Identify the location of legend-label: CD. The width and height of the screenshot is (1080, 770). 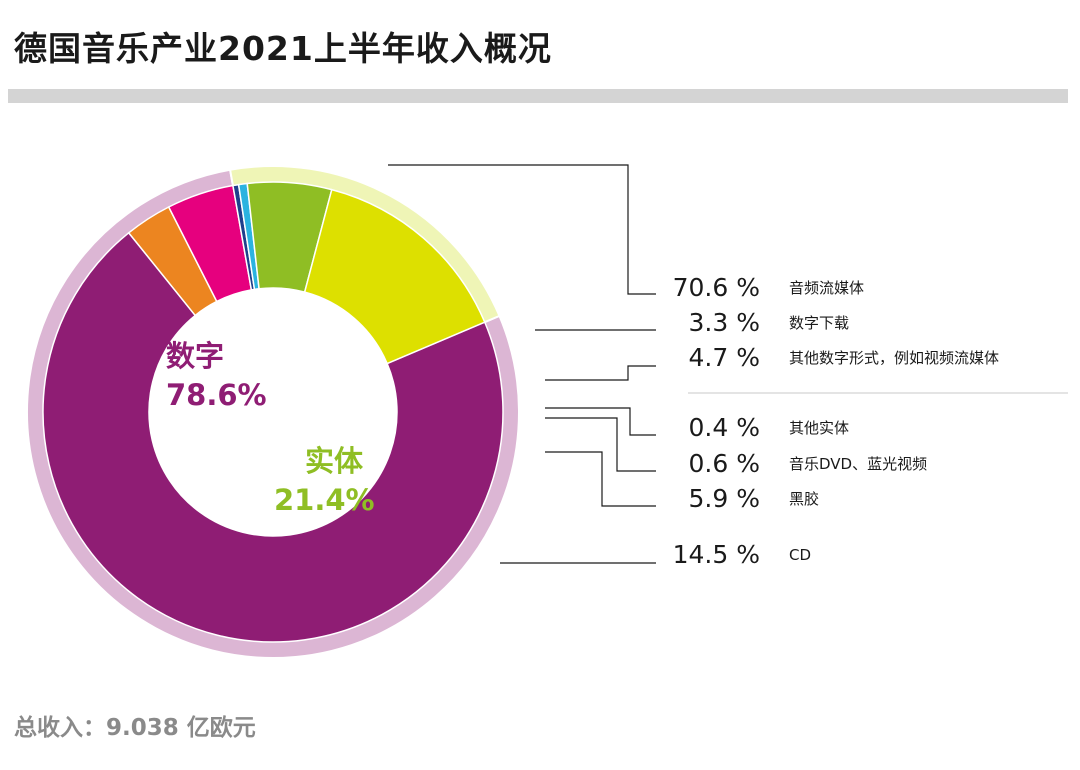
(800, 555).